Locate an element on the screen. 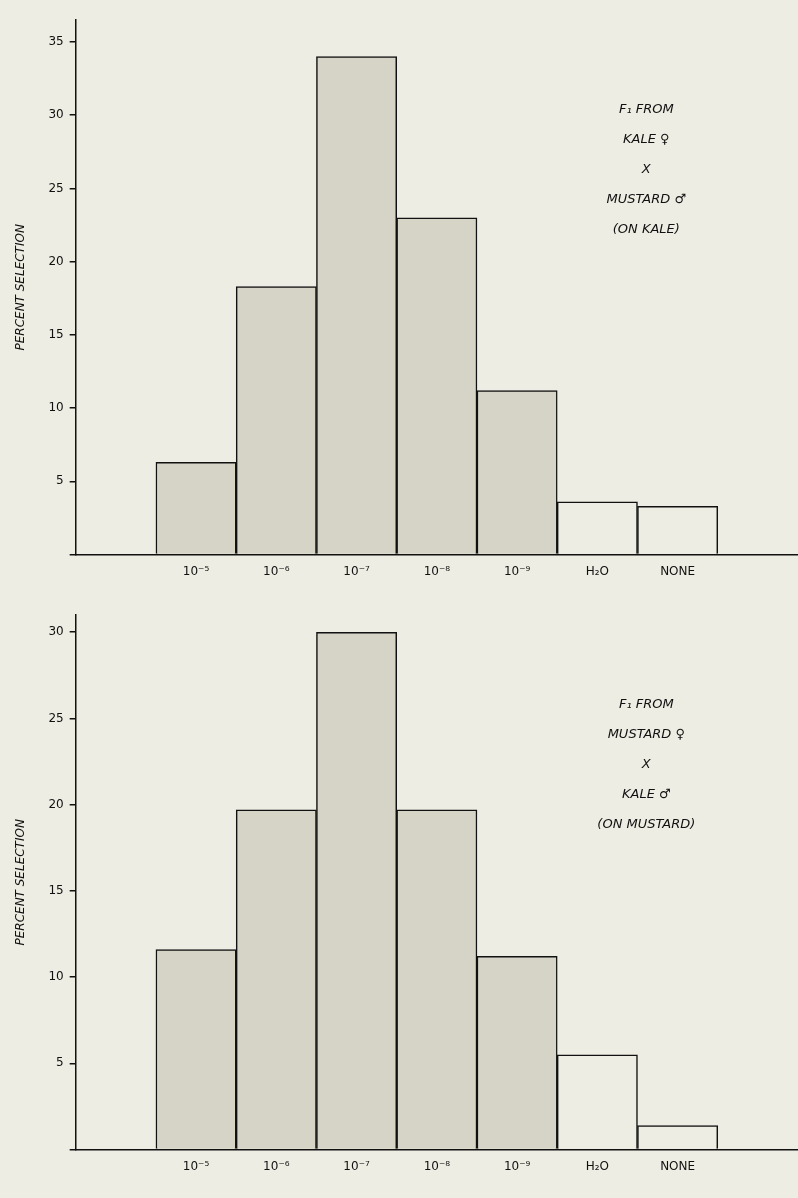  annotation: MUSTARD ♂ is located at coordinates (646, 199).